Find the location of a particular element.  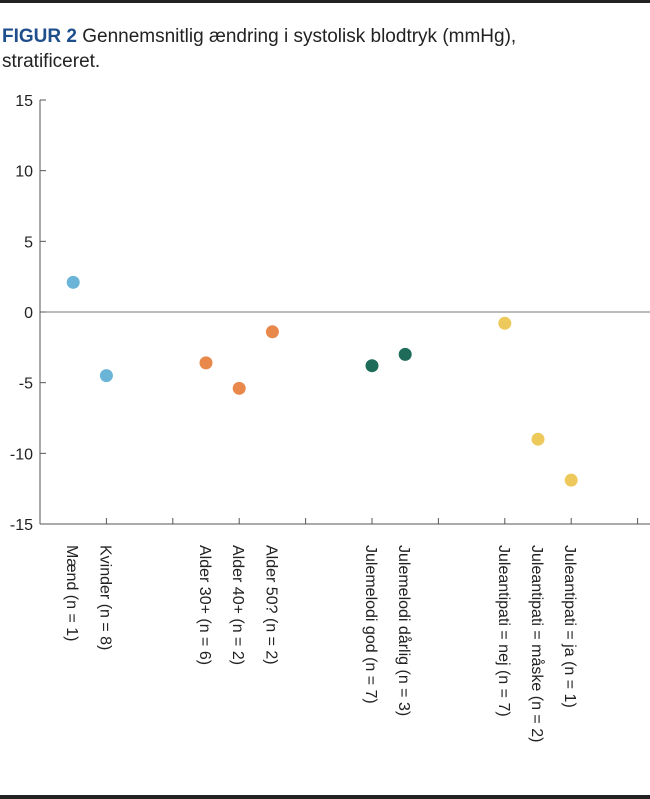

figure-label: FIGUR 2 is located at coordinates (39, 36).